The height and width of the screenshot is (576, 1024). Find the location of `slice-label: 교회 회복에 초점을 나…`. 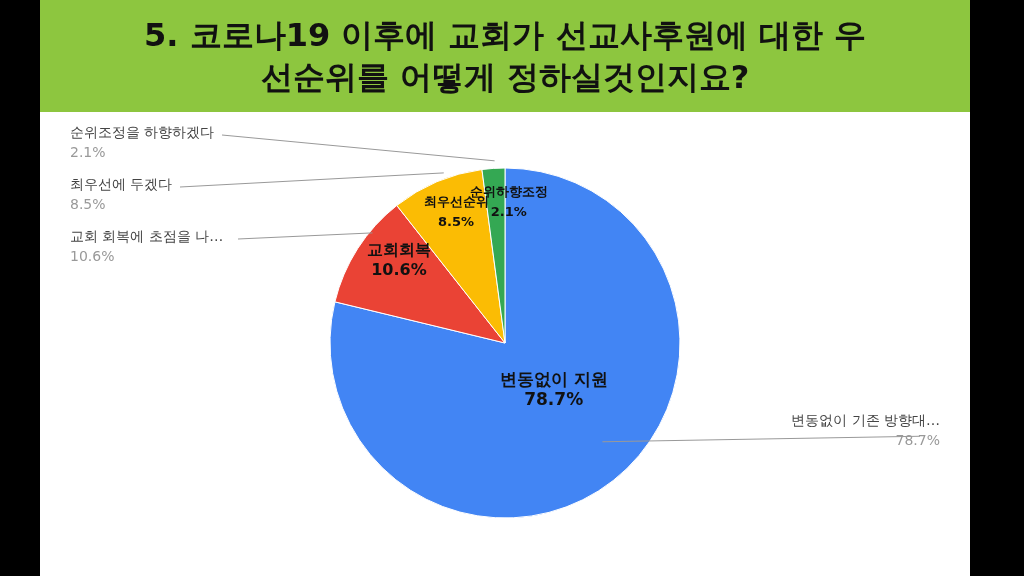

slice-label: 교회 회복에 초점을 나… is located at coordinates (147, 236).